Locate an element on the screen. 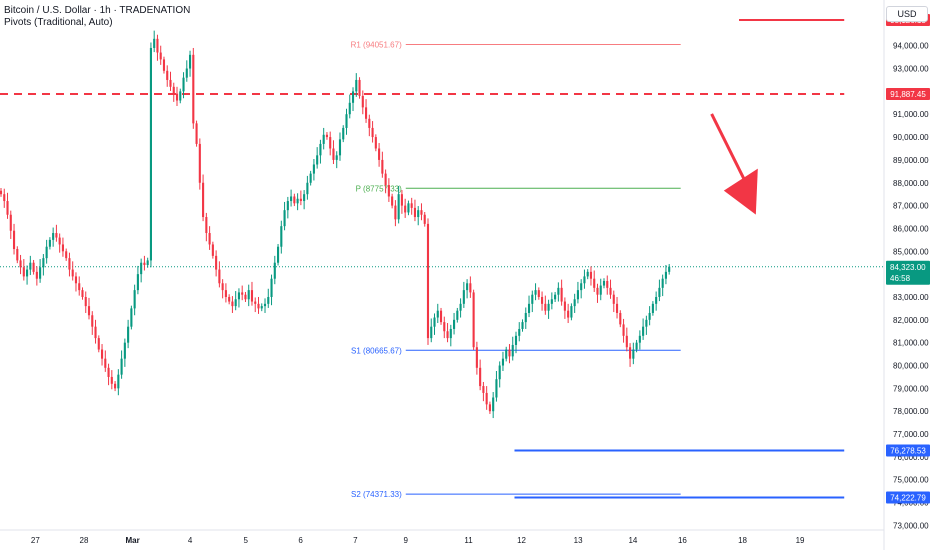 The image size is (932, 555). down-arrow-head is located at coordinates (740, 191).